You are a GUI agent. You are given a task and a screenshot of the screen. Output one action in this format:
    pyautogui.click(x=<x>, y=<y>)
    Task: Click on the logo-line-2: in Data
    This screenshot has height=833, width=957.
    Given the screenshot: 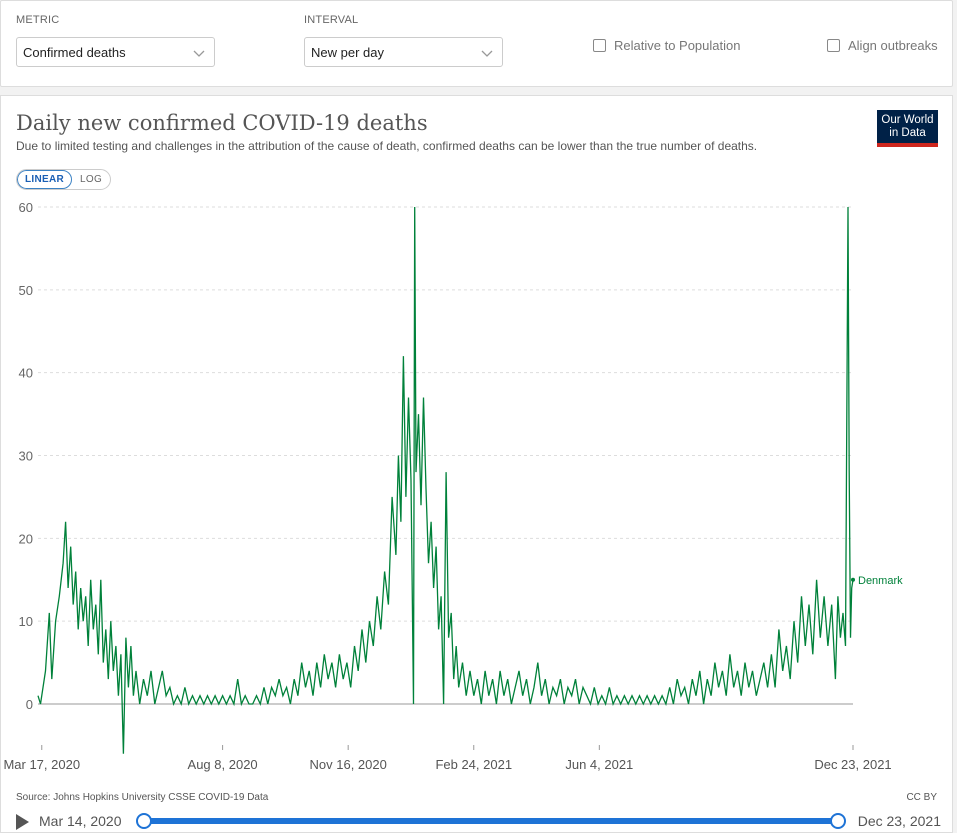 What is the action you would take?
    pyautogui.click(x=907, y=133)
    